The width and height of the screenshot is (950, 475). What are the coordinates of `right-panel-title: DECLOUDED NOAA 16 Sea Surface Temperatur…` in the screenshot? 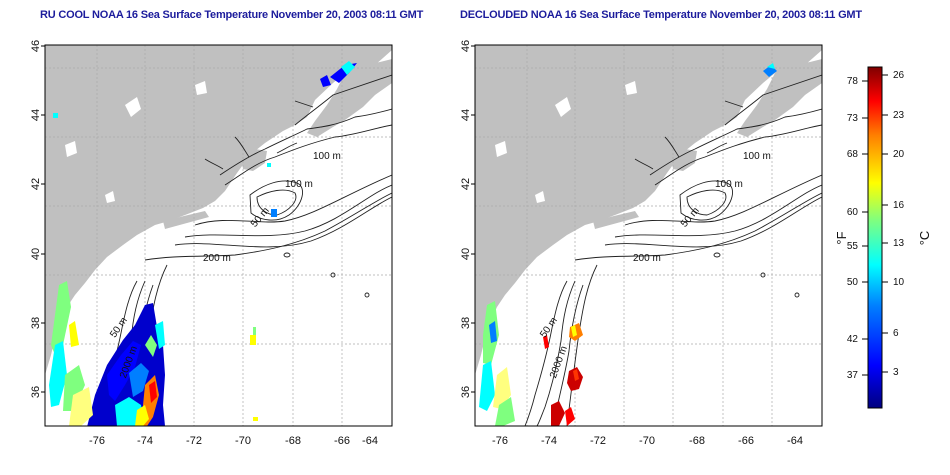 It's located at (661, 15).